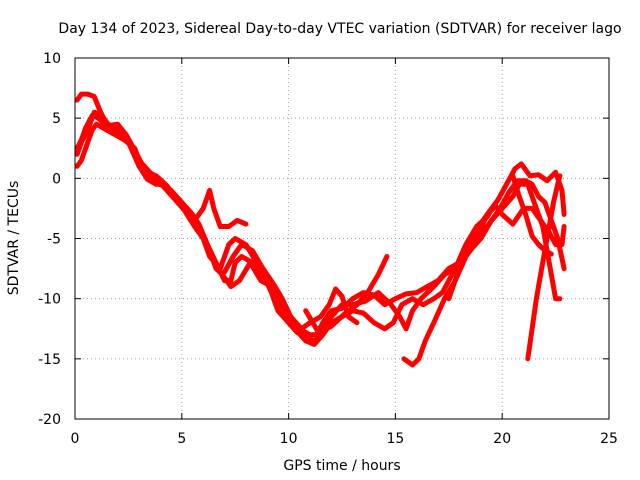  What do you see at coordinates (341, 466) in the screenshot?
I see `x-axis-label: GPS time / hours` at bounding box center [341, 466].